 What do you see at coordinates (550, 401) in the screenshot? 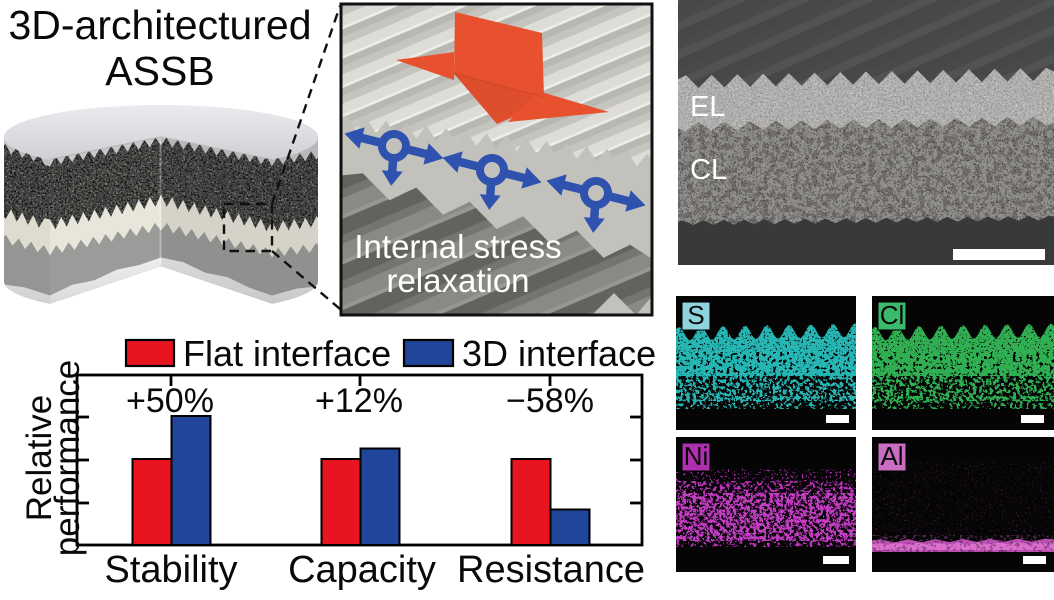
I see `svg-text: −58%` at bounding box center [550, 401].